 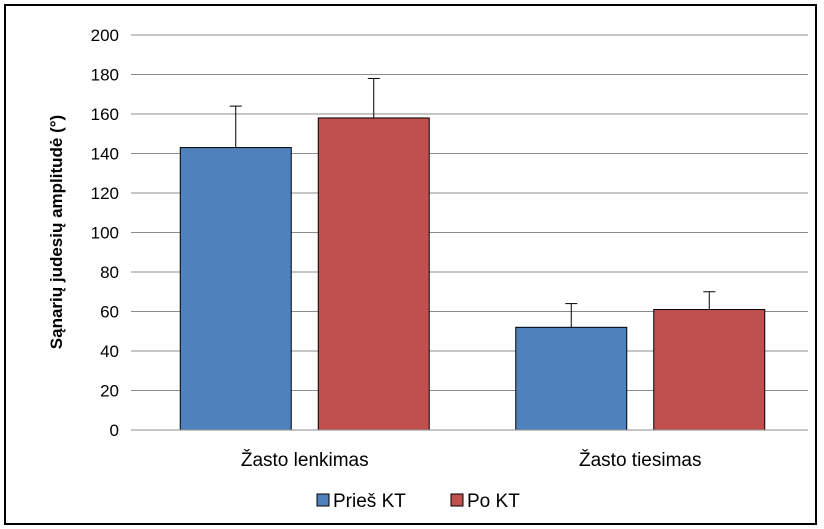 I want to click on y-tick-label: 20, so click(x=109, y=391).